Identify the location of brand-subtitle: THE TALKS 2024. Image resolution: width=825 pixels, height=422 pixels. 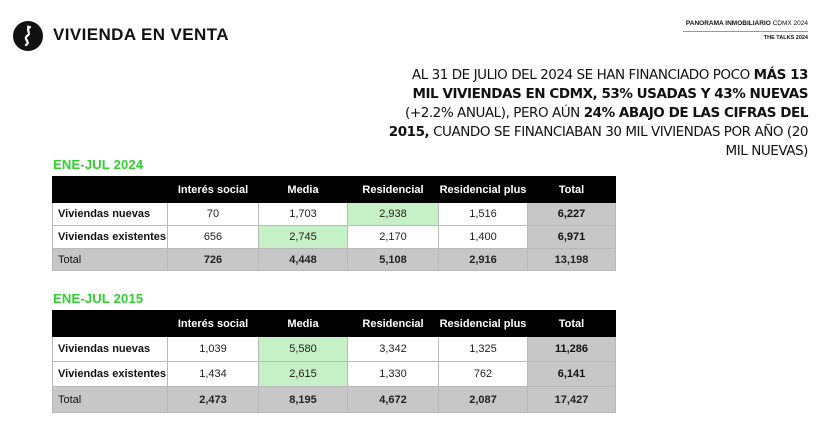
(785, 38).